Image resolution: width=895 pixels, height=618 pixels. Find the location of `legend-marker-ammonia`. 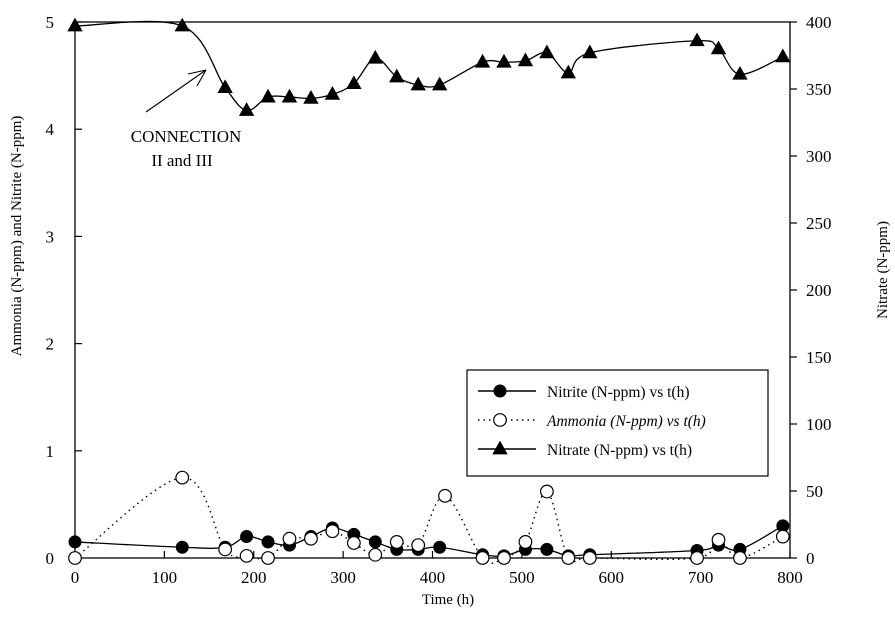

legend-marker-ammonia is located at coordinates (500, 420).